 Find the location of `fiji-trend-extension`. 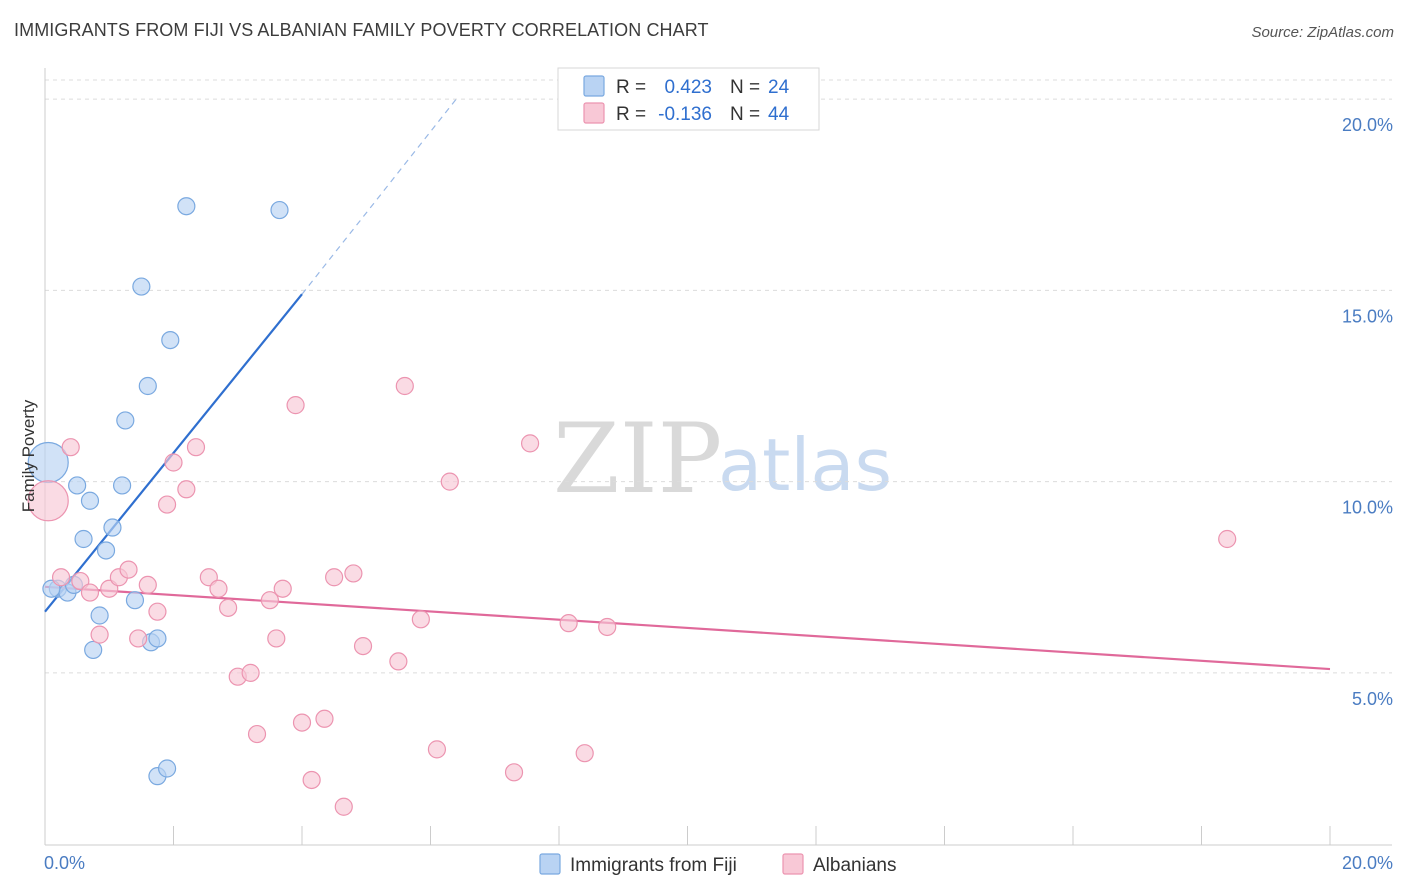

fiji-trend-extension is located at coordinates (379, 196).